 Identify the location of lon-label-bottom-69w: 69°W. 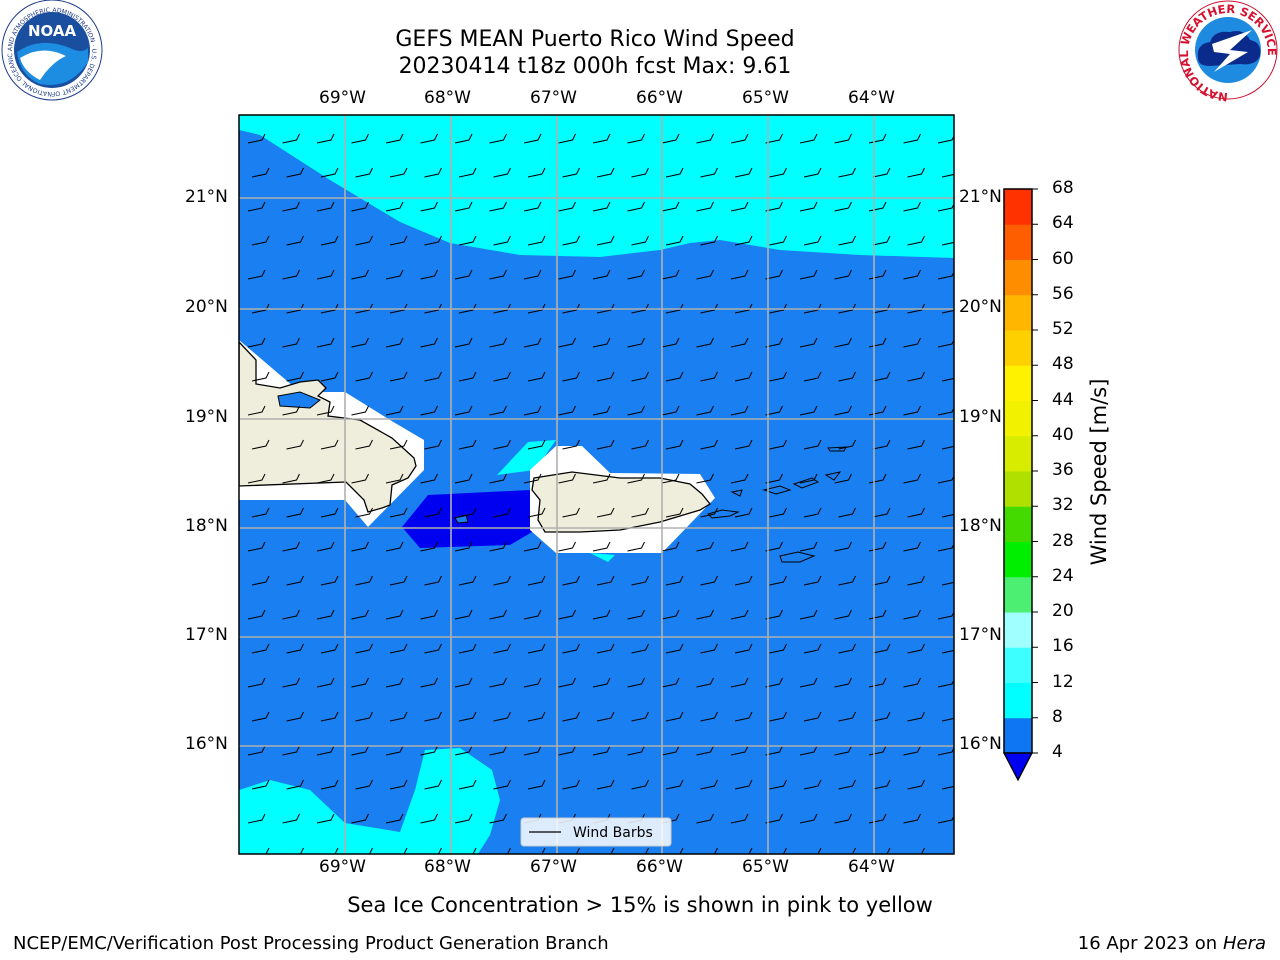
(342, 867).